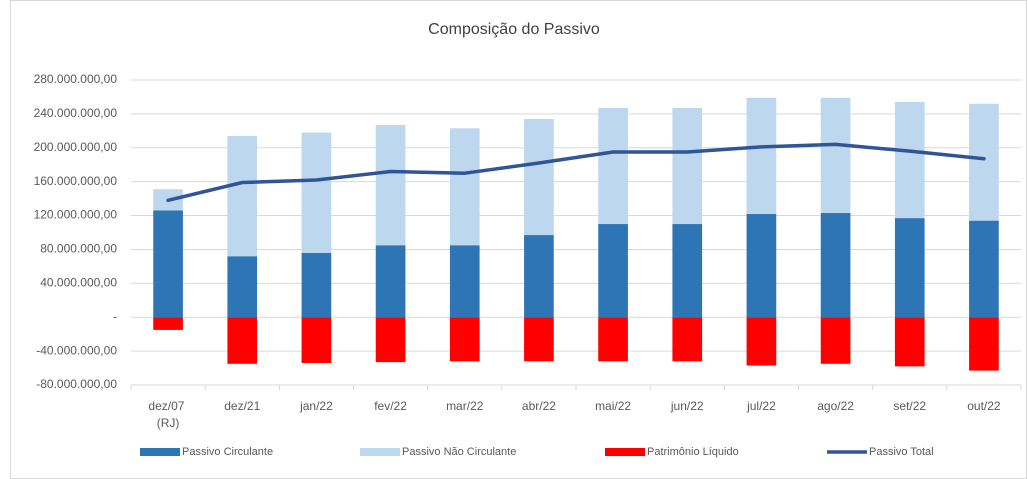 The height and width of the screenshot is (479, 1028). What do you see at coordinates (78, 283) in the screenshot?
I see `y-tick-label: 40.000.000,00` at bounding box center [78, 283].